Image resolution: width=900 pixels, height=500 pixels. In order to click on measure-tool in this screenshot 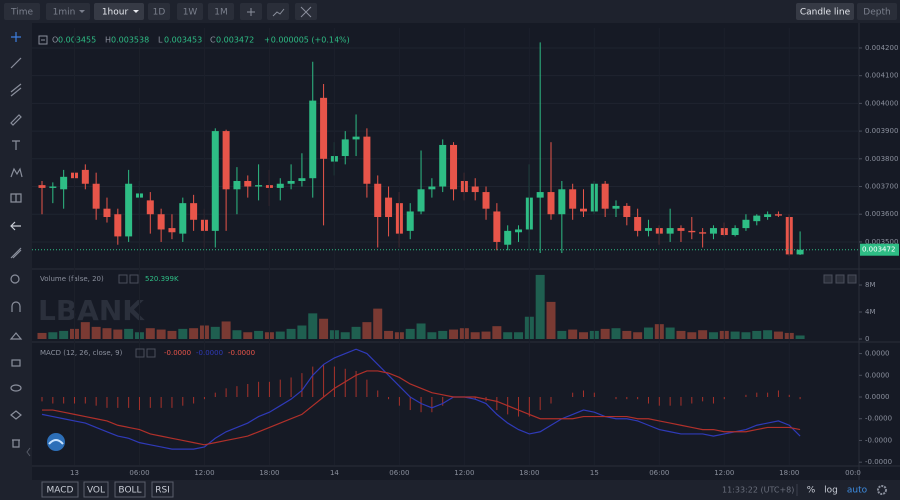, I will do `click(16, 253)`.